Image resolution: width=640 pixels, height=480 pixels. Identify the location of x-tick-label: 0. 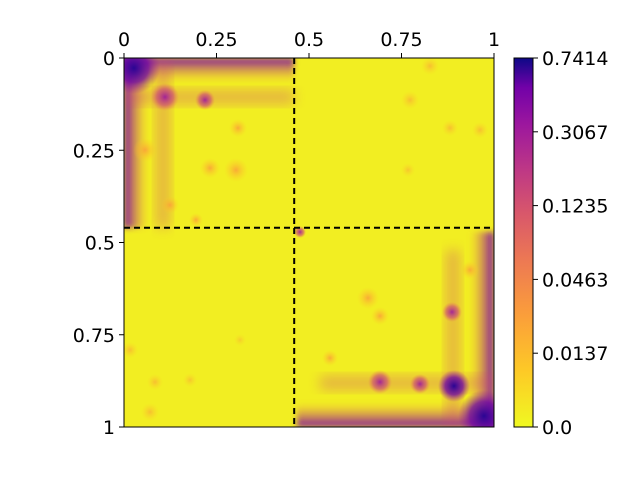
(124, 40).